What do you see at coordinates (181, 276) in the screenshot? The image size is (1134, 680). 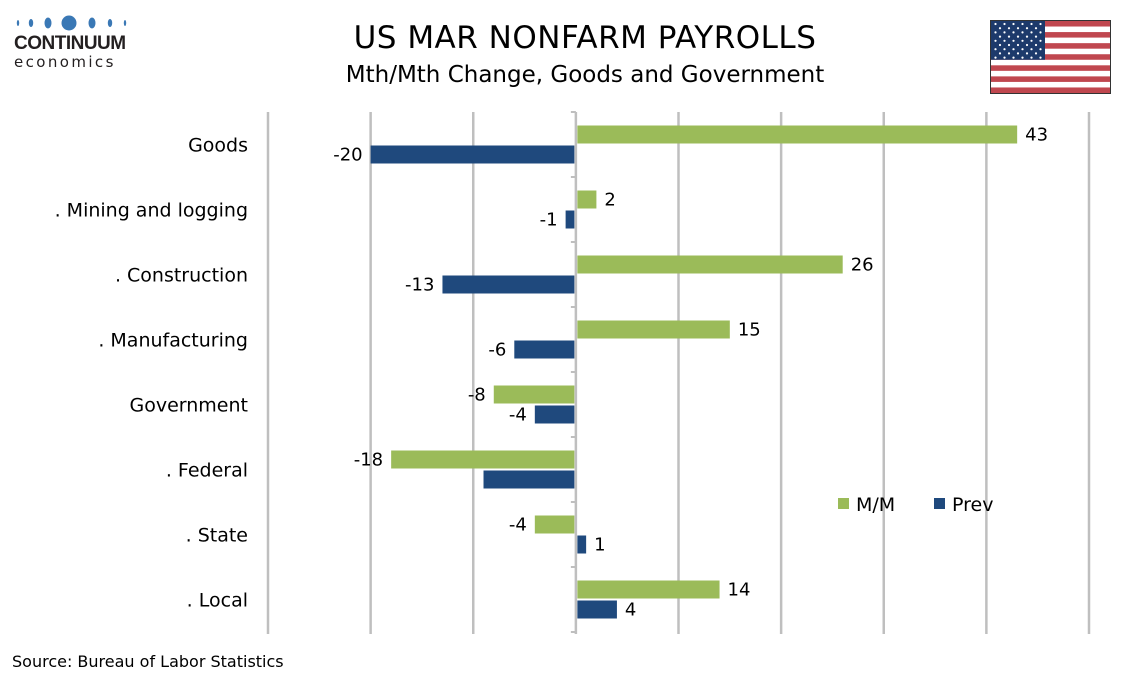 I see `category-label: . Construction` at bounding box center [181, 276].